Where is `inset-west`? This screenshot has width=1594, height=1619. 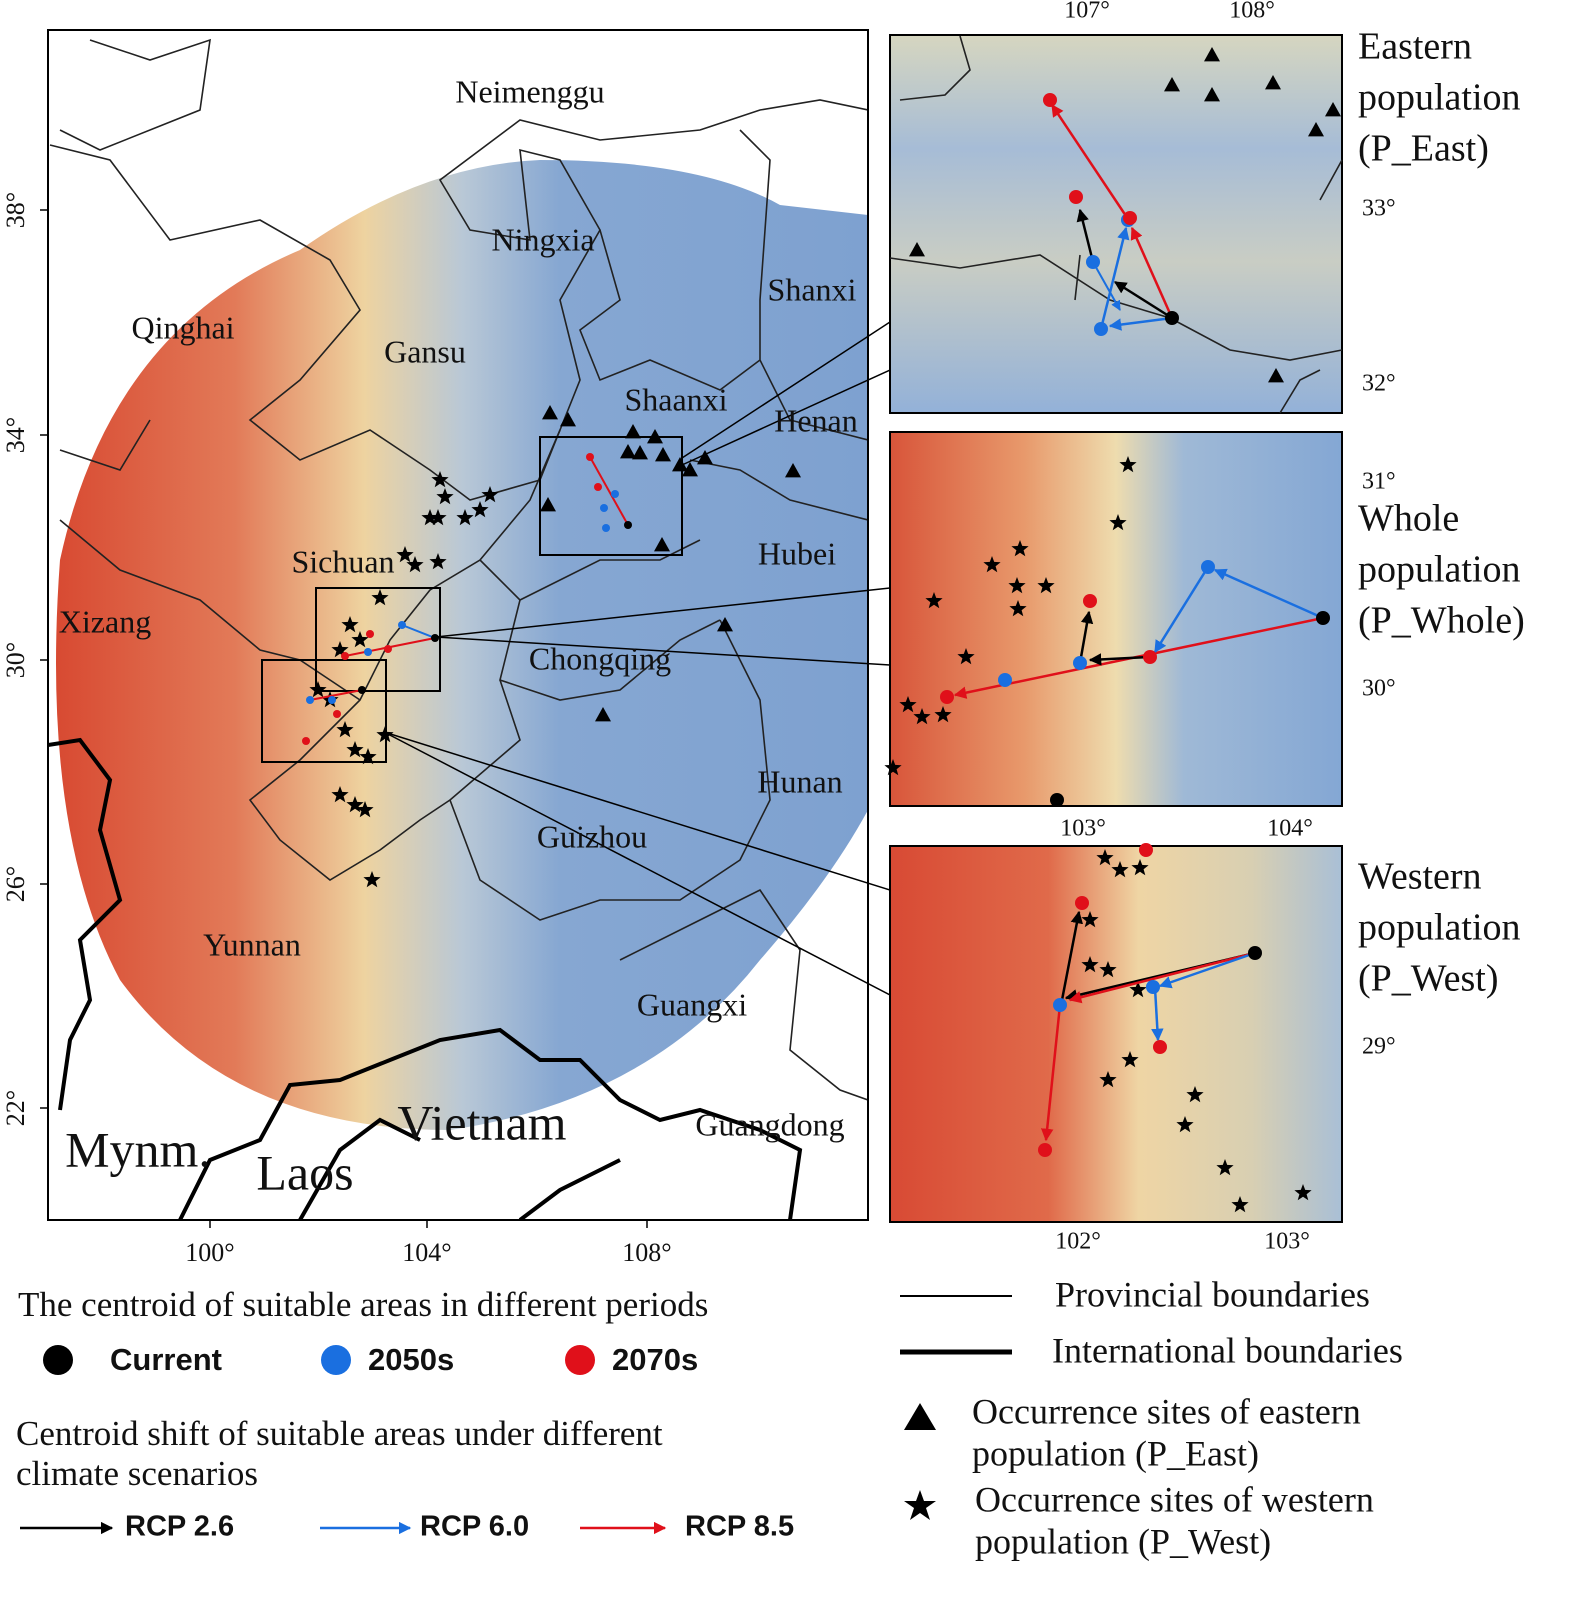 inset-west is located at coordinates (1116, 1034).